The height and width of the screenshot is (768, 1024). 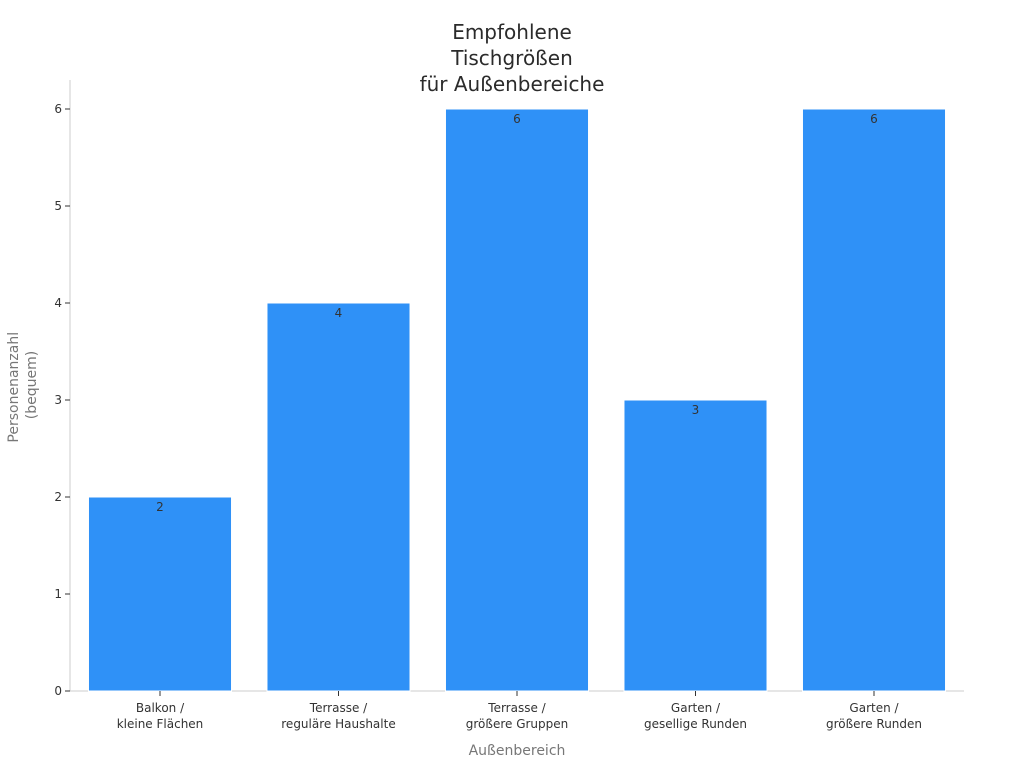 What do you see at coordinates (695, 724) in the screenshot?
I see `x-tick-label: gesellige Runden` at bounding box center [695, 724].